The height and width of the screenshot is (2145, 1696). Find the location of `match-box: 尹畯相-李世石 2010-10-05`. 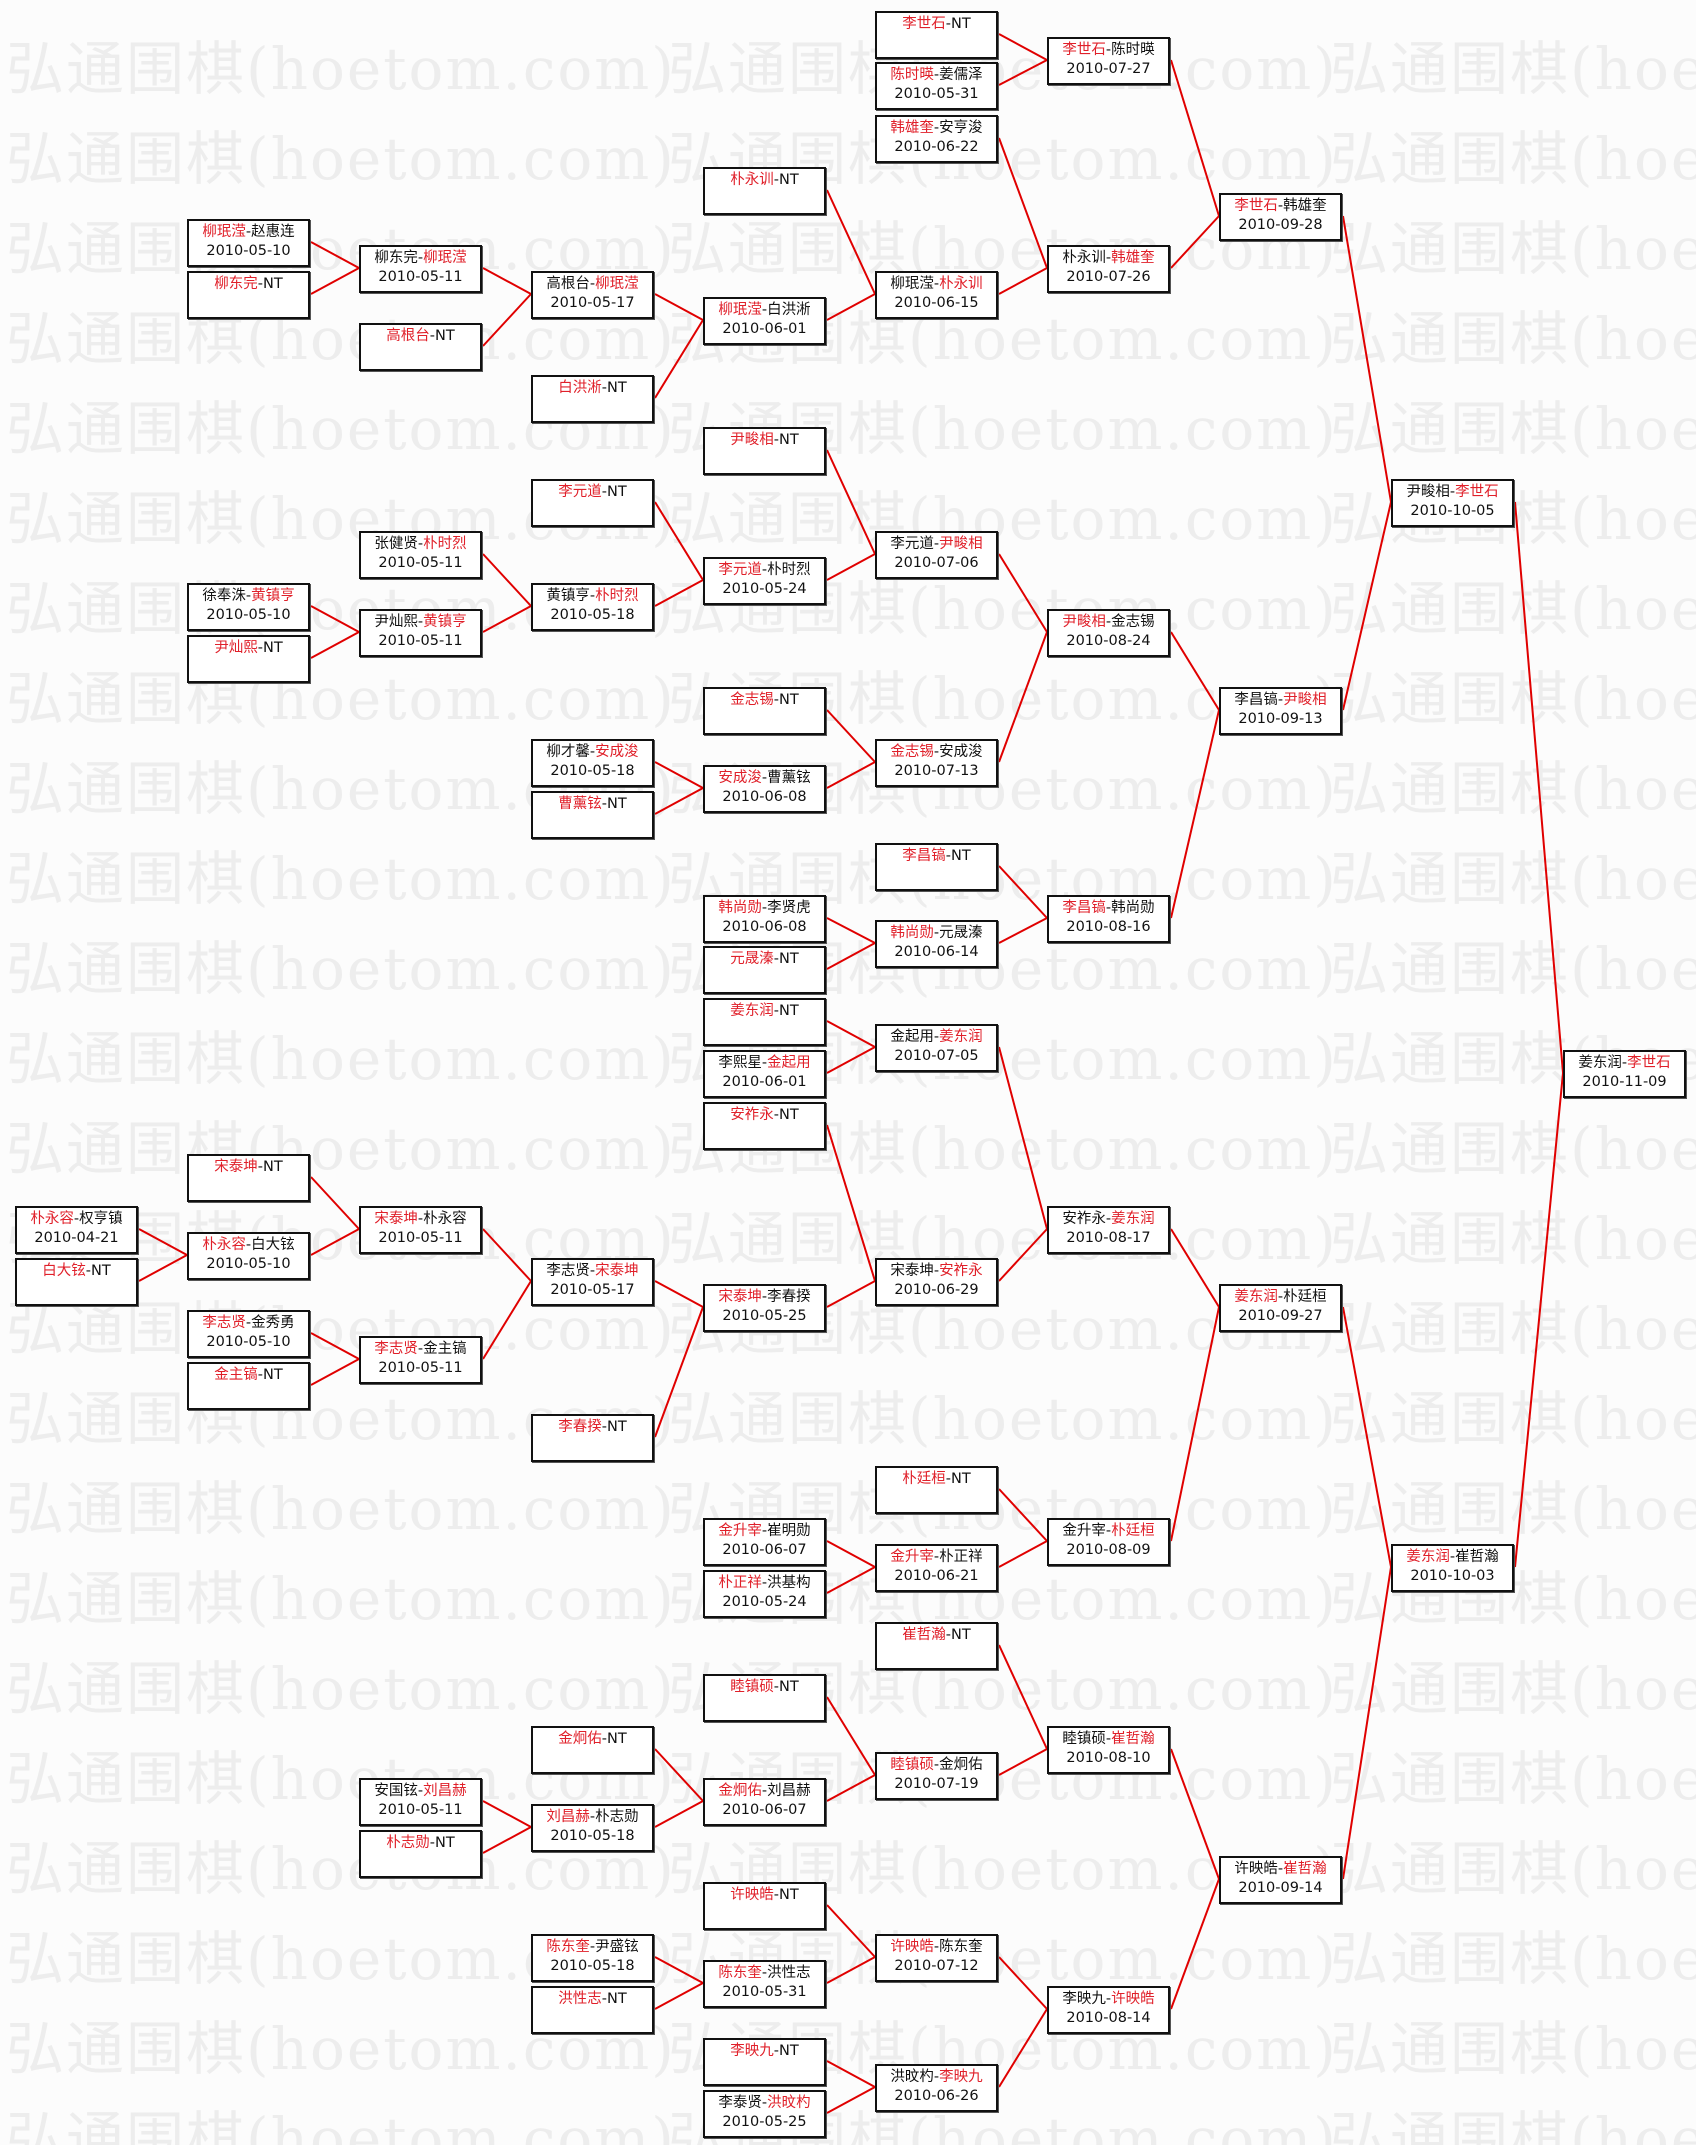

match-box: 尹畯相-李世石 2010-10-05 is located at coordinates (1452, 503).